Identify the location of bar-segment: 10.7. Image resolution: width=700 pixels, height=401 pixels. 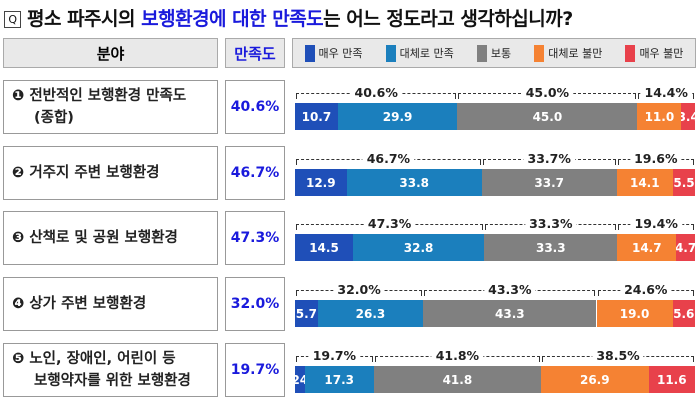
(316, 116).